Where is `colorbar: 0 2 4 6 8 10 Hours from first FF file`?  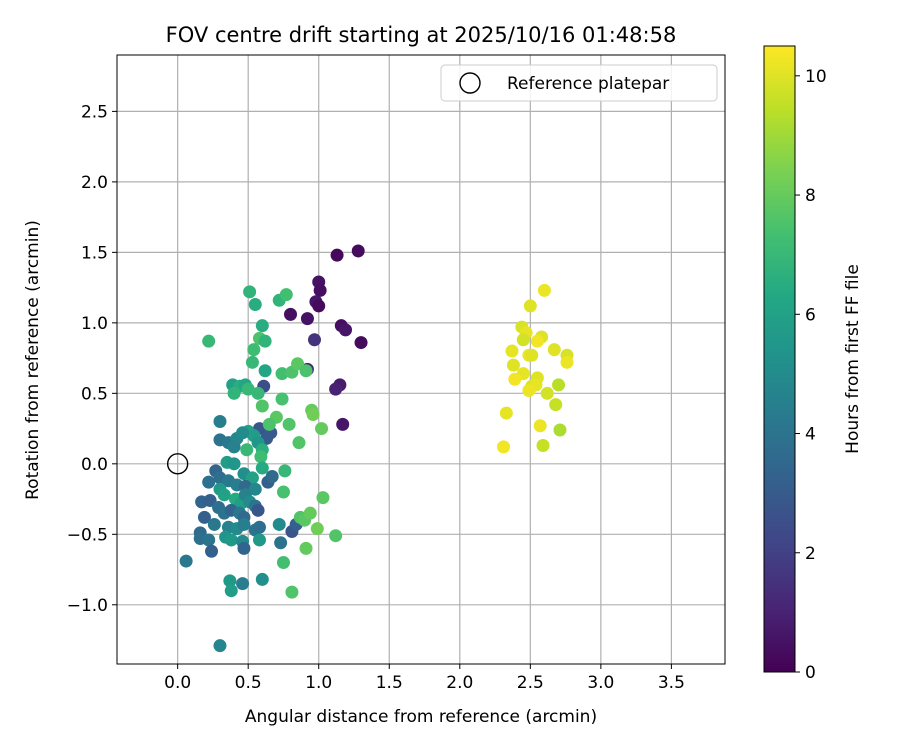
colorbar: 0 2 4 6 8 10 Hours from first FF file is located at coordinates (813, 364).